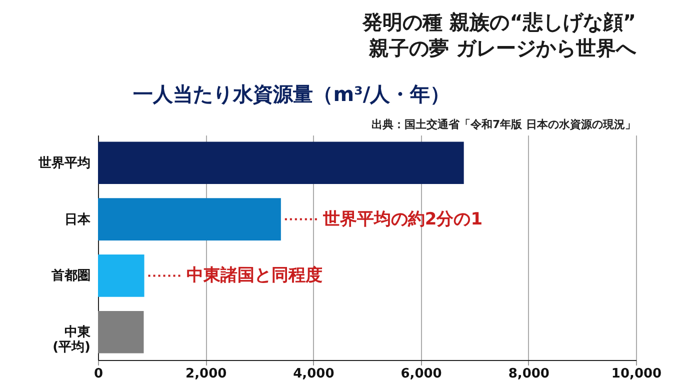  I want to click on y-tick-label: 中東 (平均), so click(72, 340).